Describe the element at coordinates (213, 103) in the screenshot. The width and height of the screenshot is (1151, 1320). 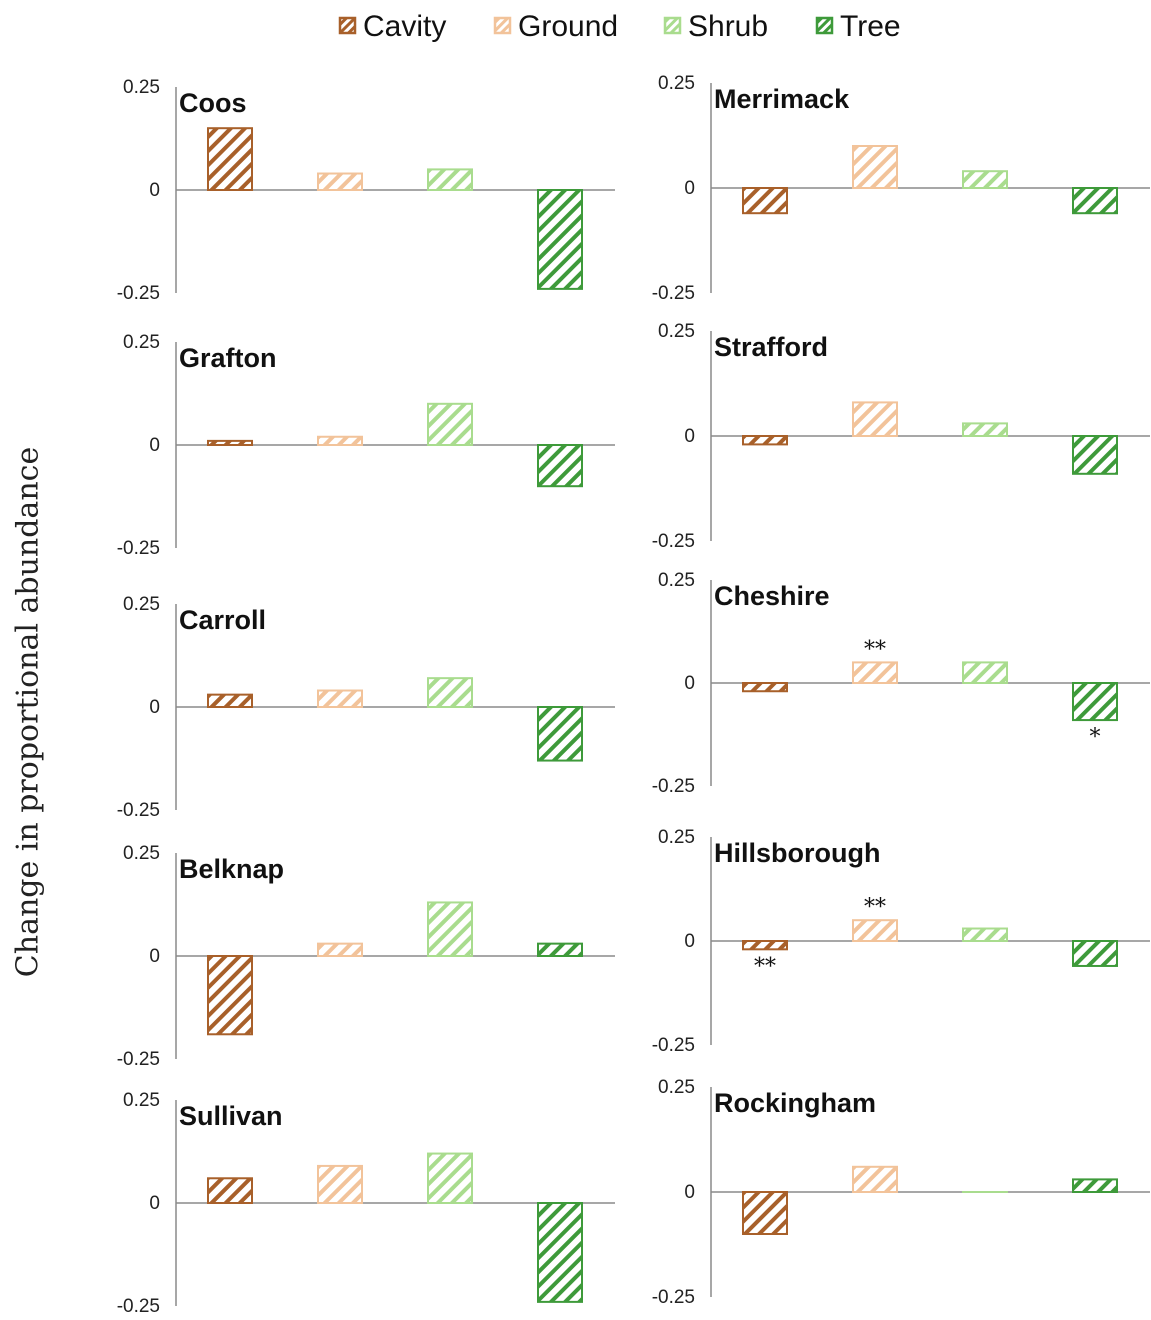
I see `panel-title: Coos` at that location.